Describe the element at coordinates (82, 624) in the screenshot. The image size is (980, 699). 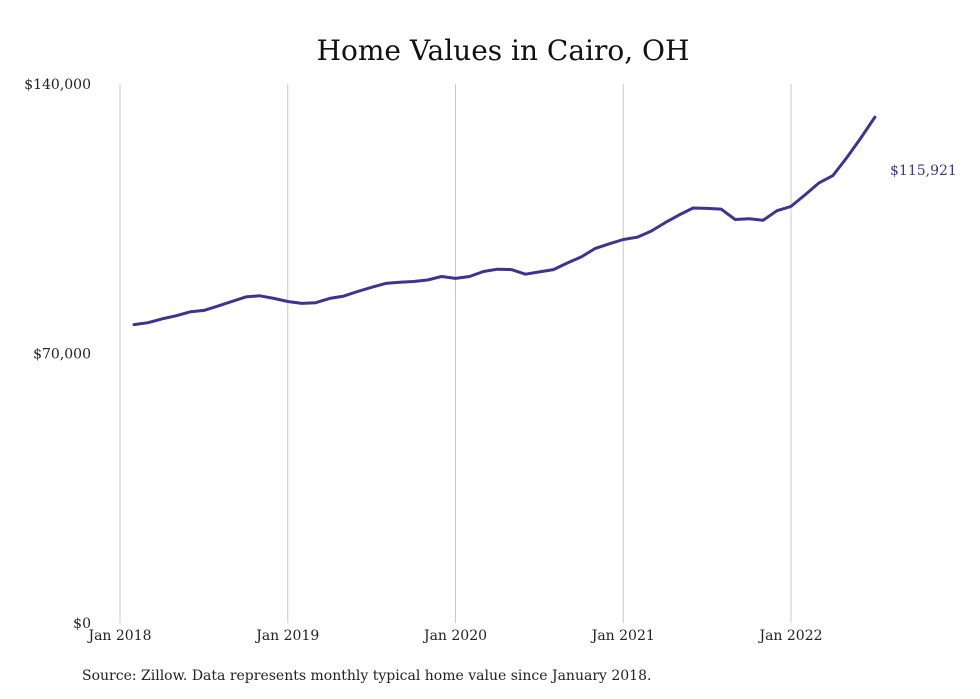
I see `y-tick-label-0: $0` at that location.